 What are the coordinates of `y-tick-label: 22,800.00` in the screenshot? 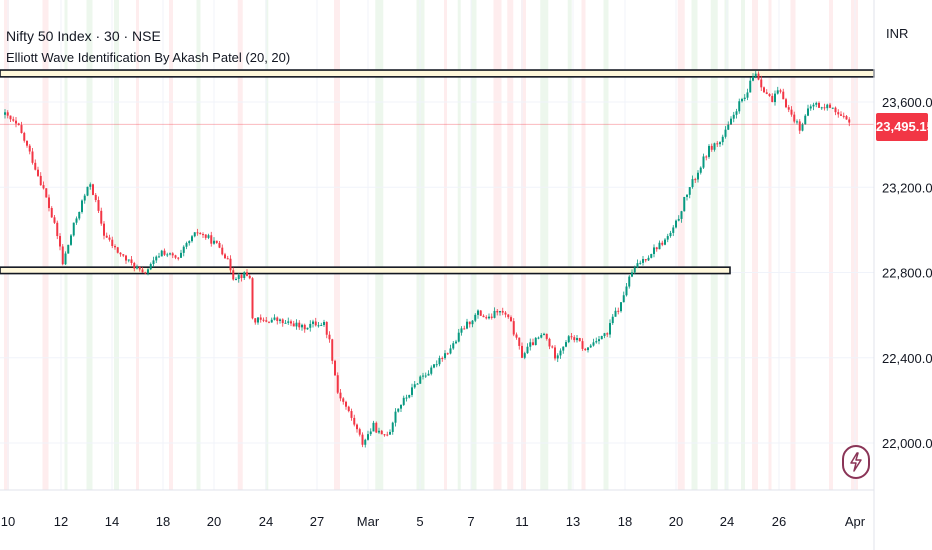 It's located at (907, 273).